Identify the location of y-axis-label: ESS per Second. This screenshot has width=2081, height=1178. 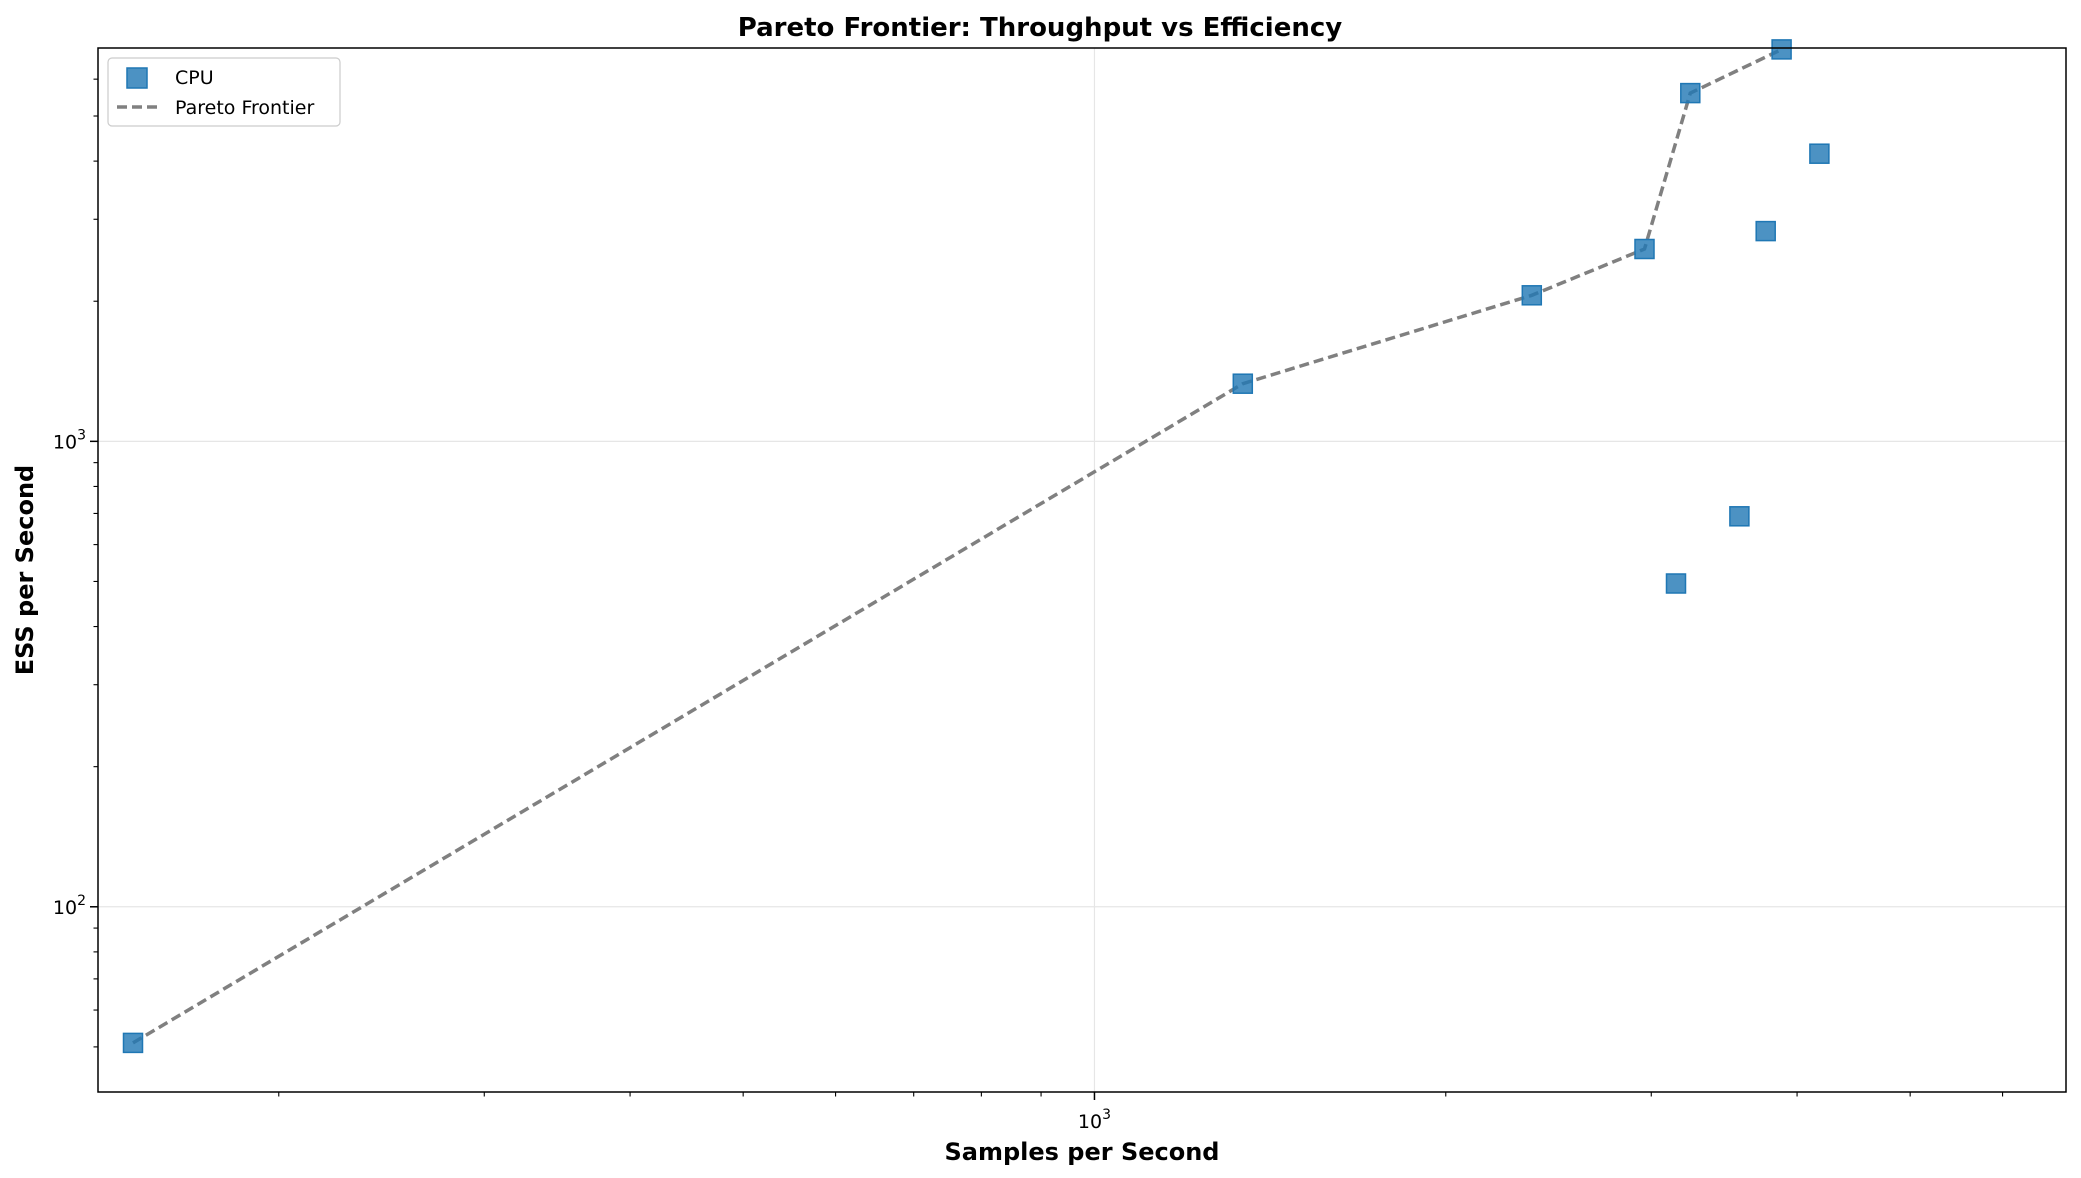
(25, 570).